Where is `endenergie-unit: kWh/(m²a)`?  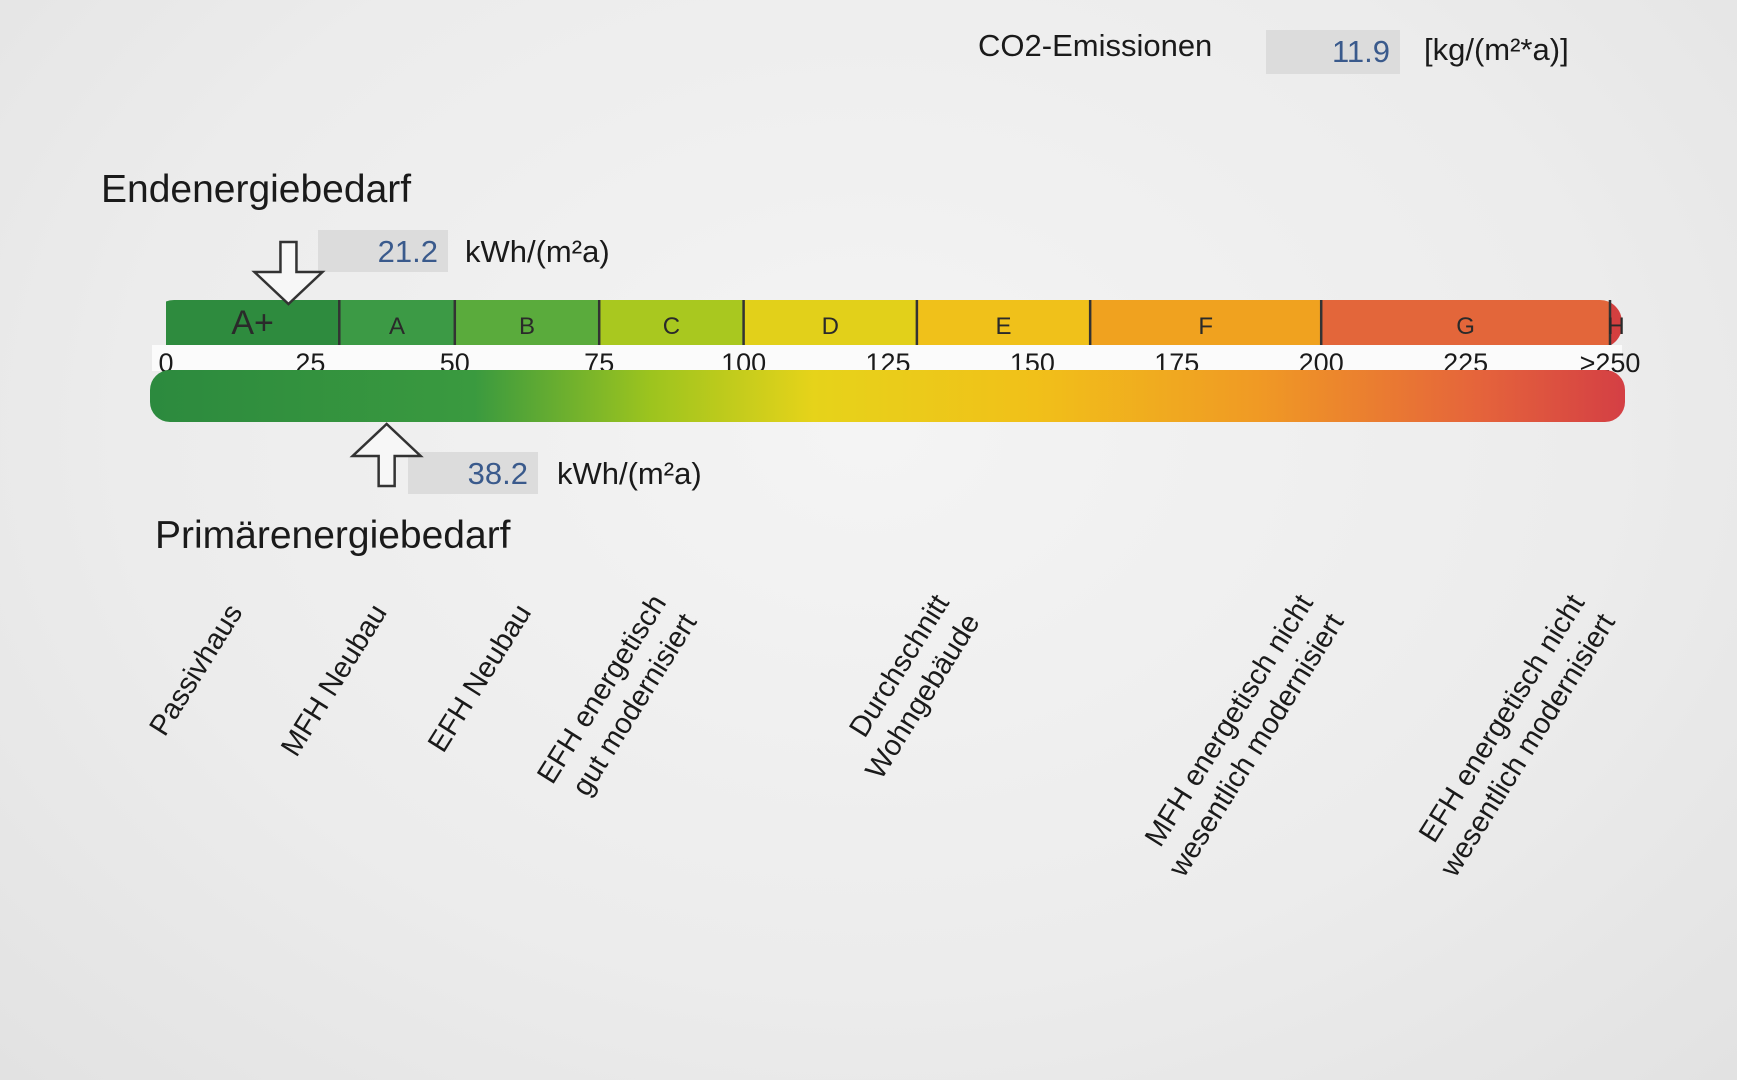
endenergie-unit: kWh/(m²a) is located at coordinates (537, 251).